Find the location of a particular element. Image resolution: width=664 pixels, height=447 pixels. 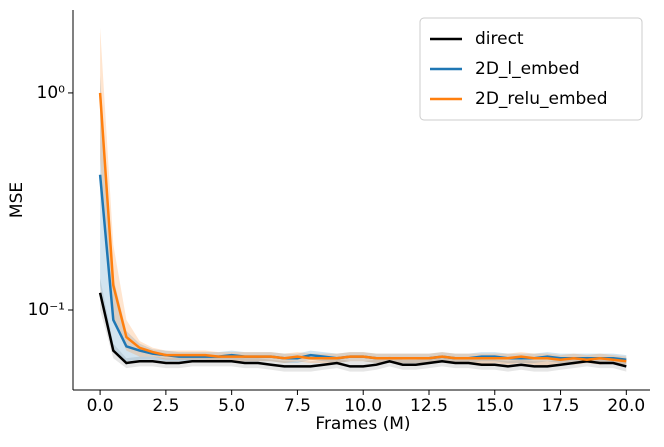

legend-label: 2D_relu_embed is located at coordinates (541, 99).